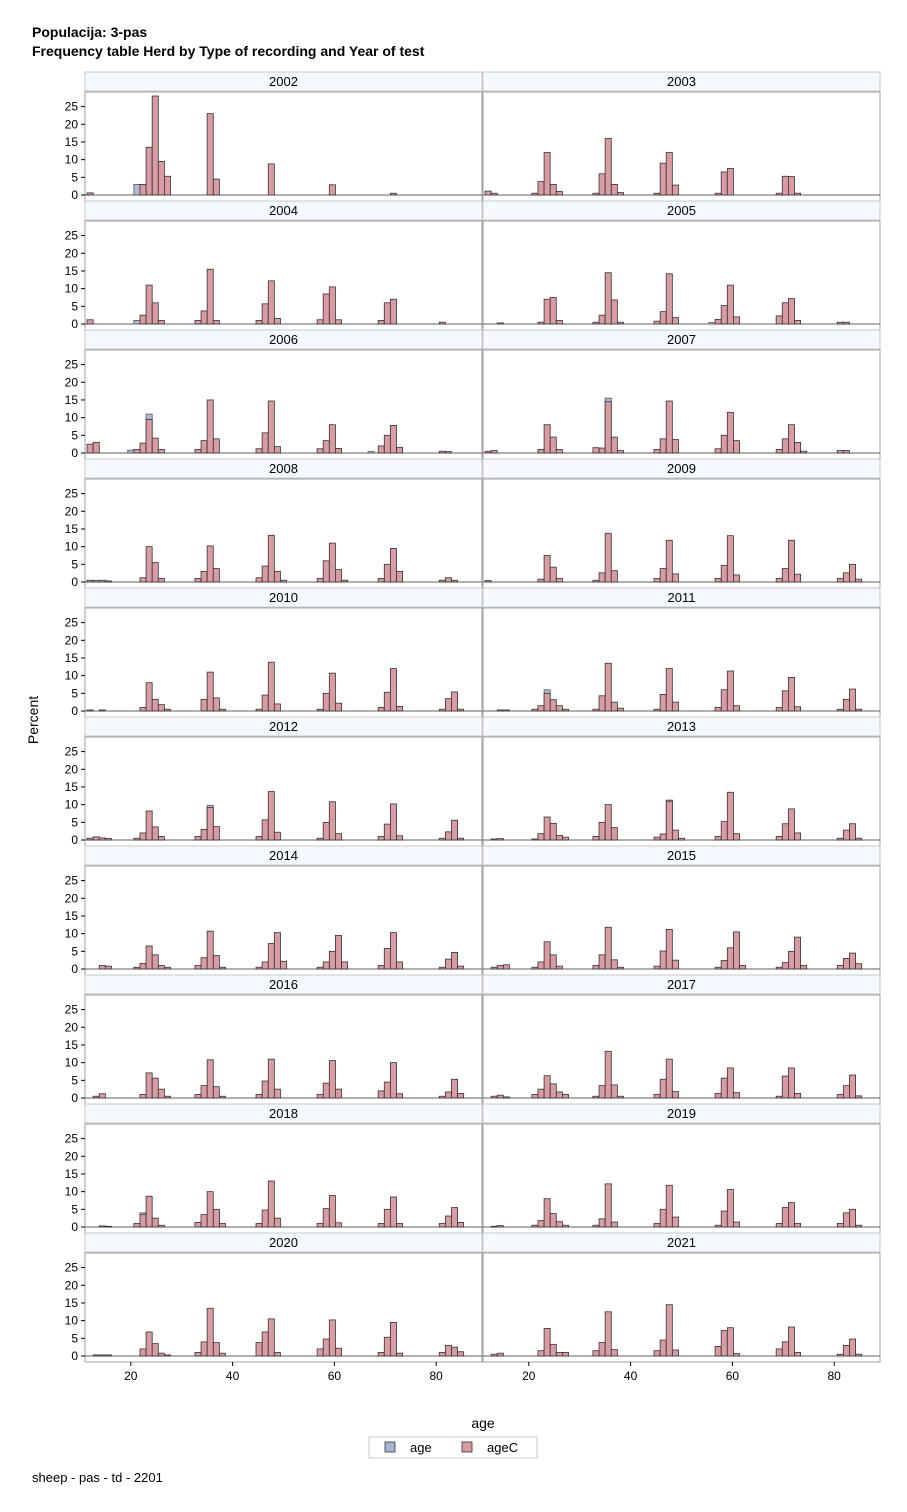  I want to click on panel-frame-2019, so click(681, 1178).